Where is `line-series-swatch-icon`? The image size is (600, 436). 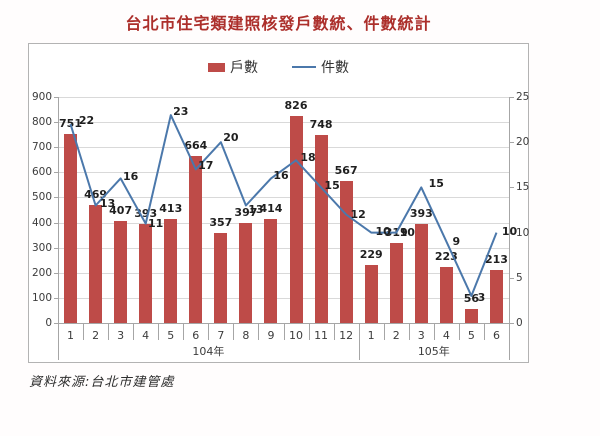
line-series-swatch-icon is located at coordinates (304, 67).